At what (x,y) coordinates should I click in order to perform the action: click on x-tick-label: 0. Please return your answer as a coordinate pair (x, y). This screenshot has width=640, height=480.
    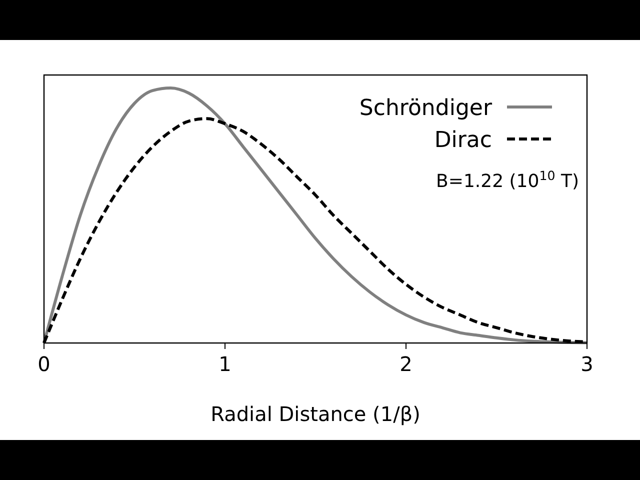
    Looking at the image, I should click on (44, 364).